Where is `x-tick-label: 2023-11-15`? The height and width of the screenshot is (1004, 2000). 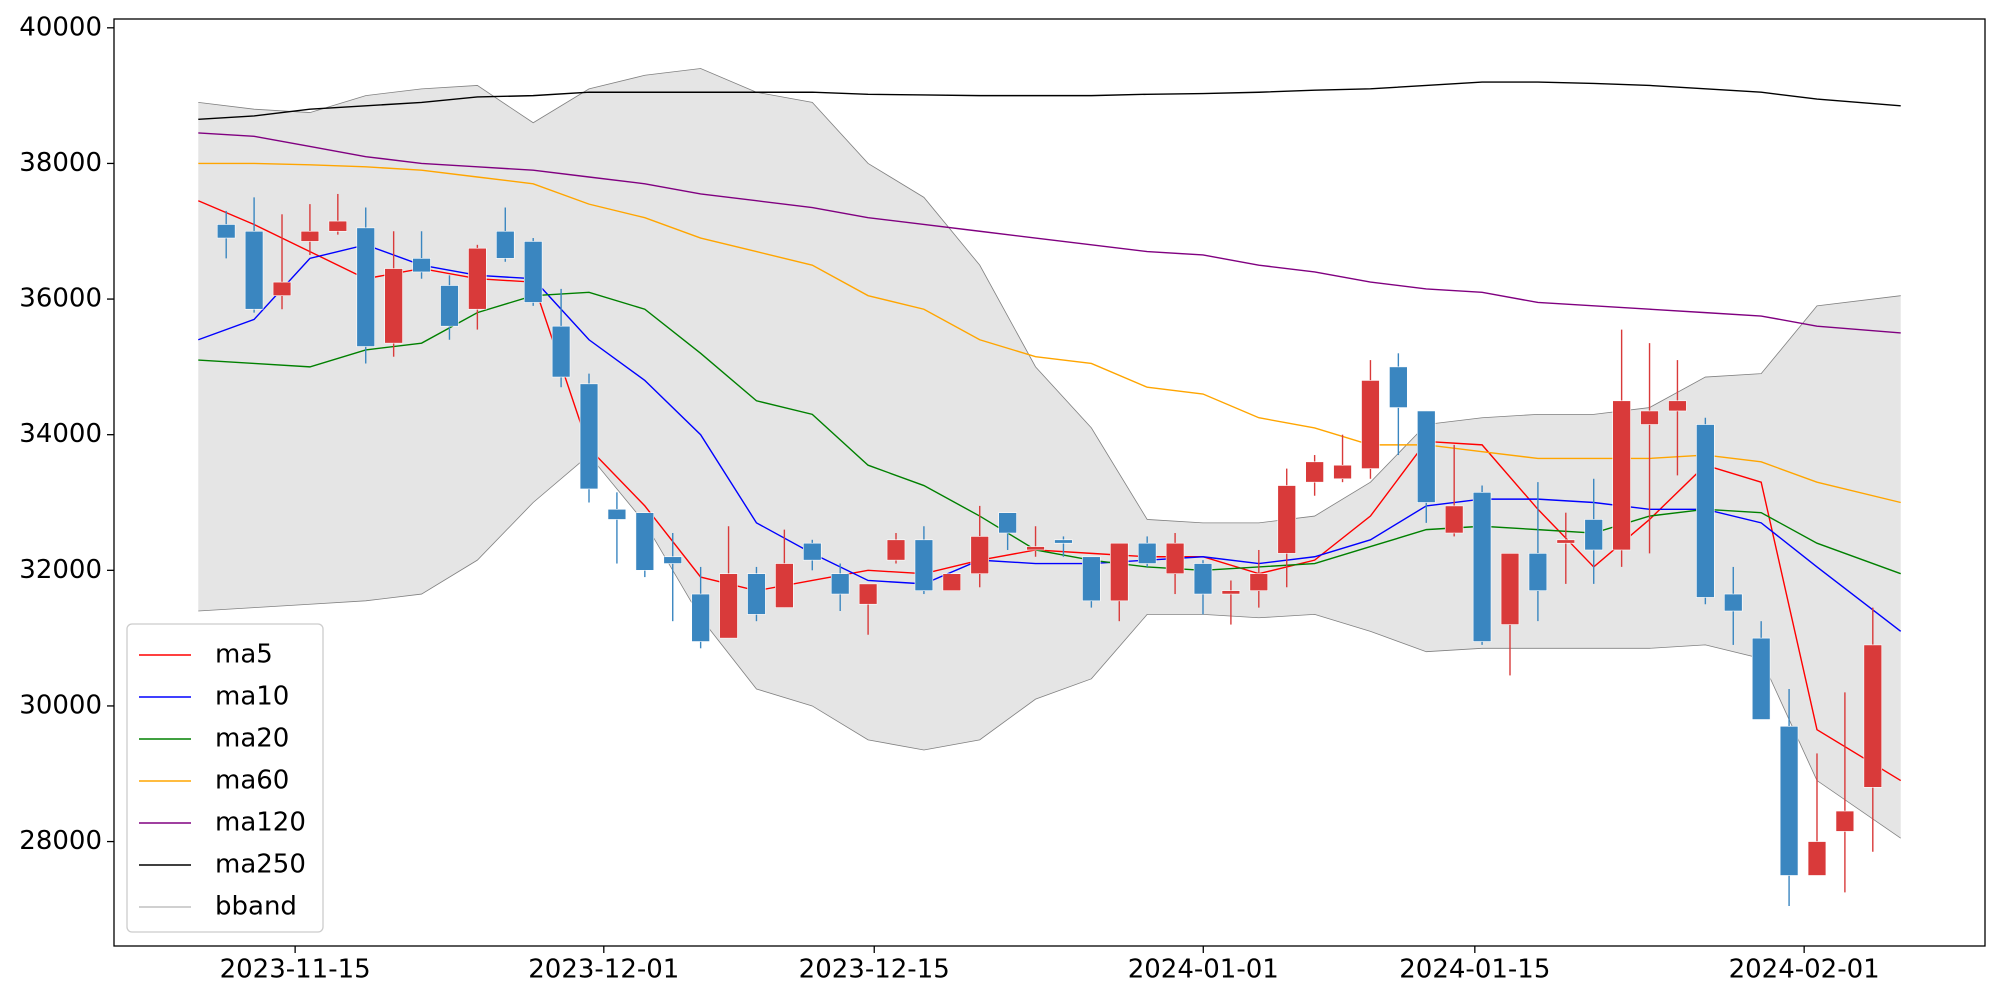 x-tick-label: 2023-11-15 is located at coordinates (295, 970).